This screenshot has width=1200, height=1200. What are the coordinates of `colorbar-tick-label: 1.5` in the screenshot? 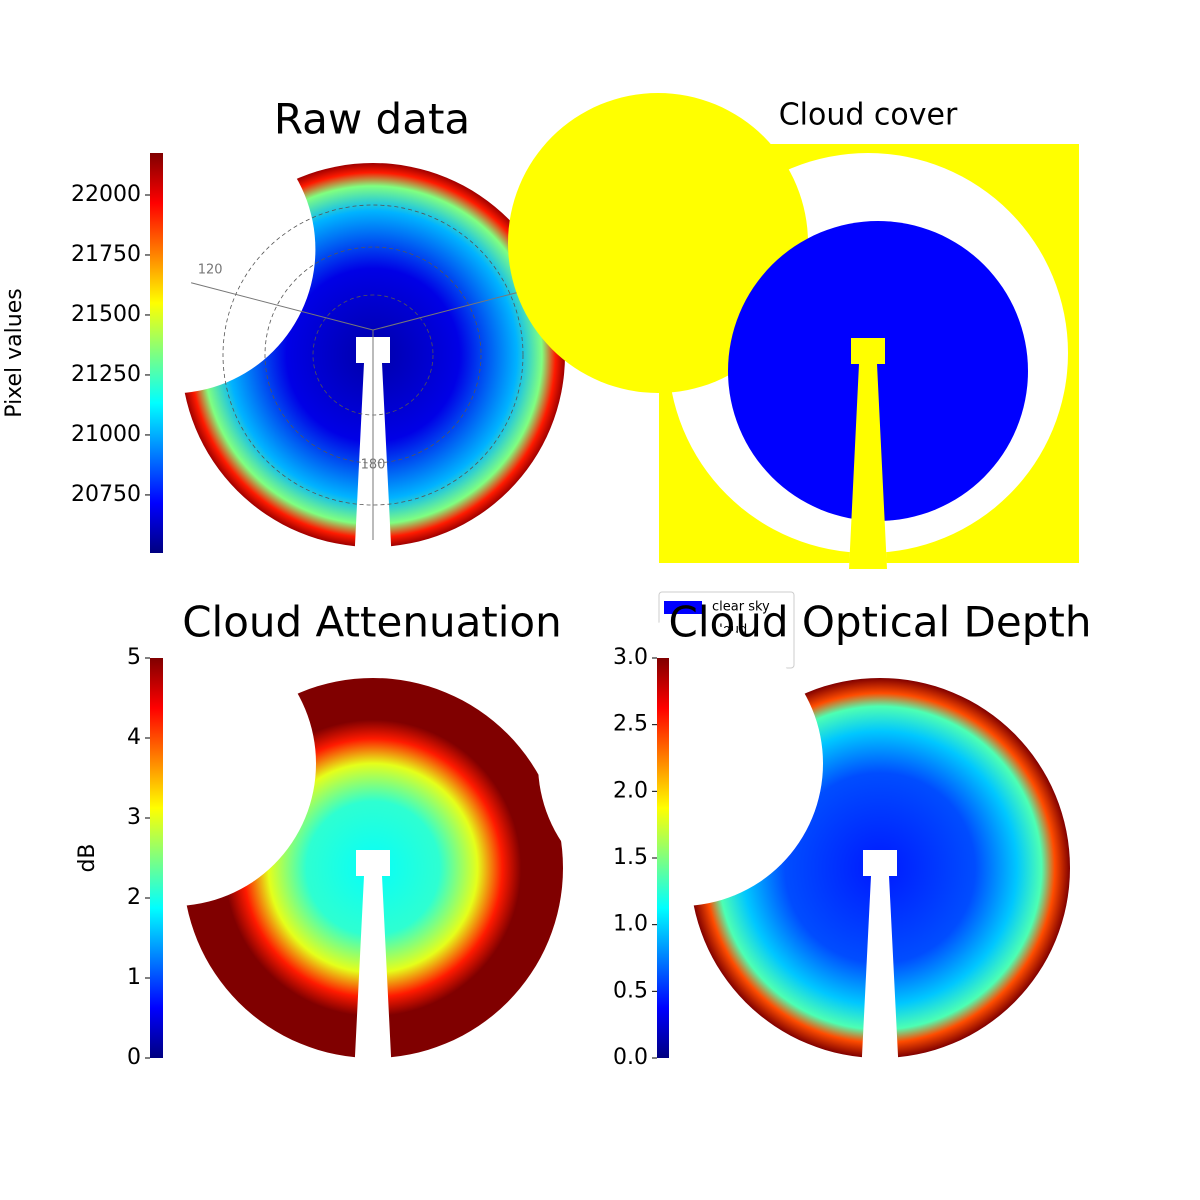 It's located at (630, 857).